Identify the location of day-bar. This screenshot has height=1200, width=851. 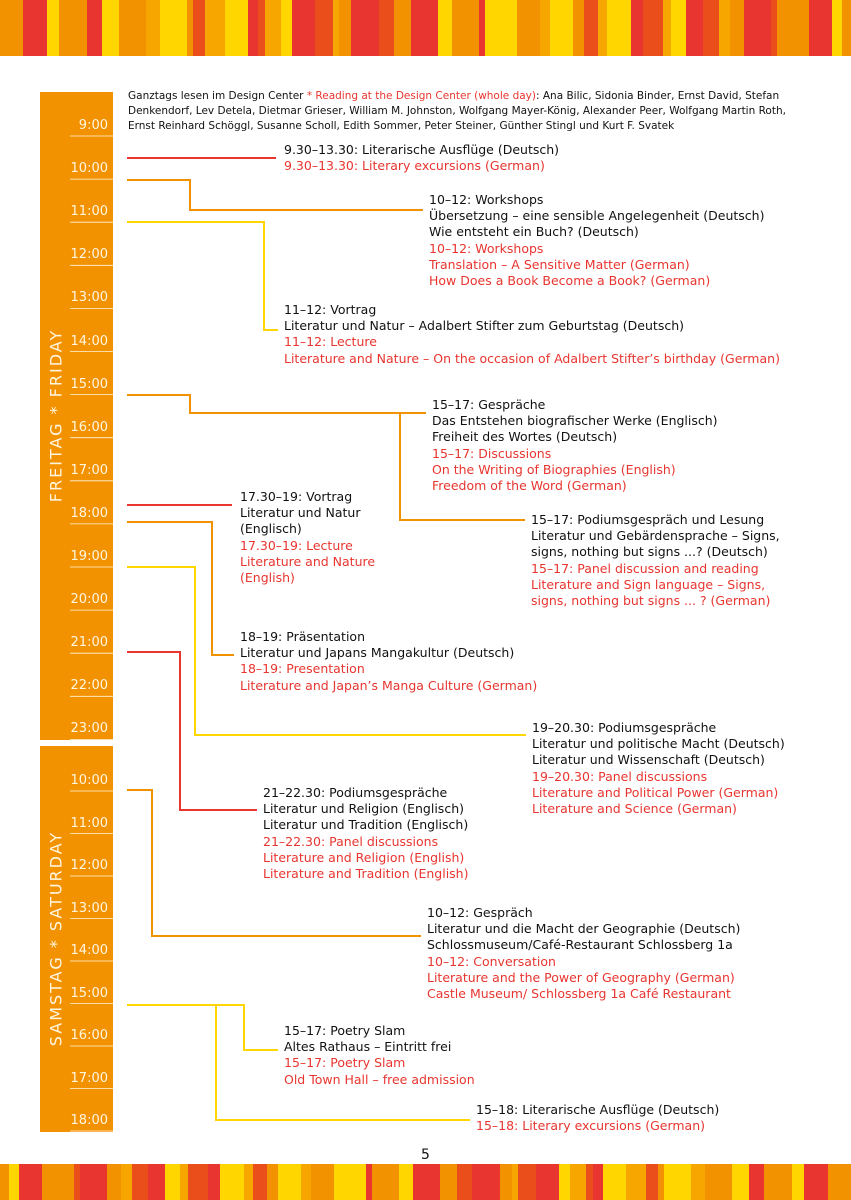
(76, 939).